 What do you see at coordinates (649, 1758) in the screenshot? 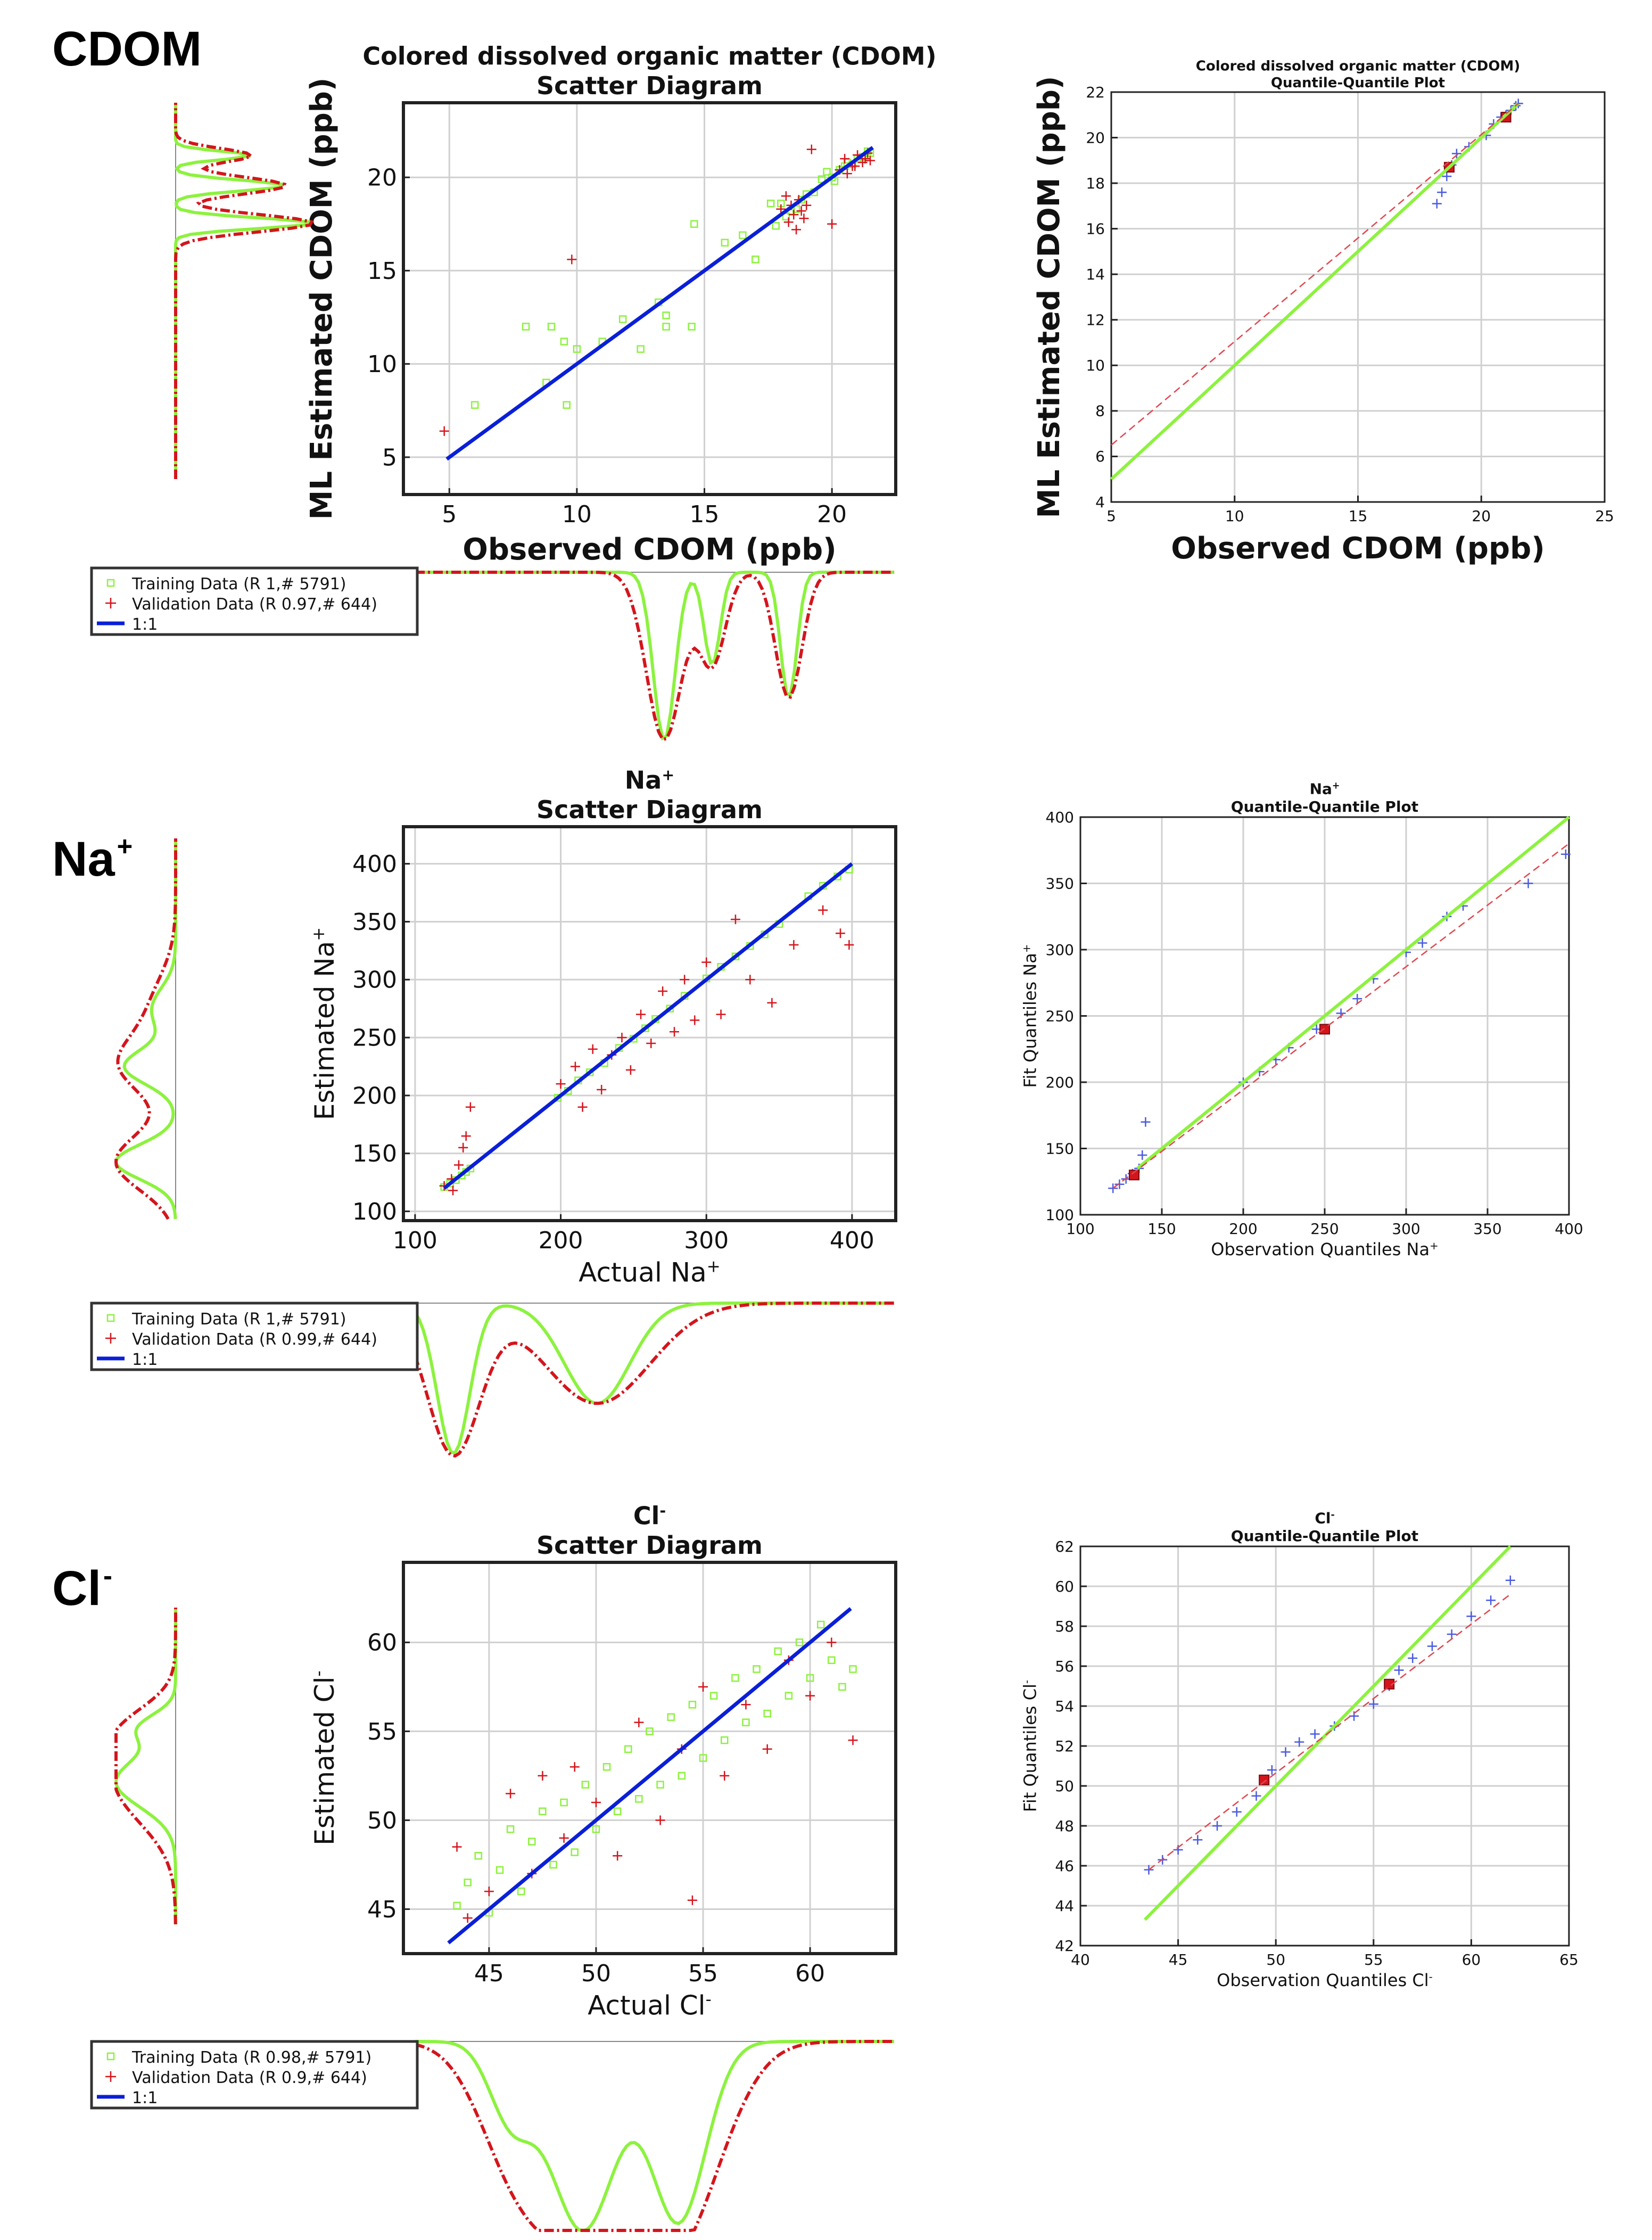
I see `plot-frame` at bounding box center [649, 1758].